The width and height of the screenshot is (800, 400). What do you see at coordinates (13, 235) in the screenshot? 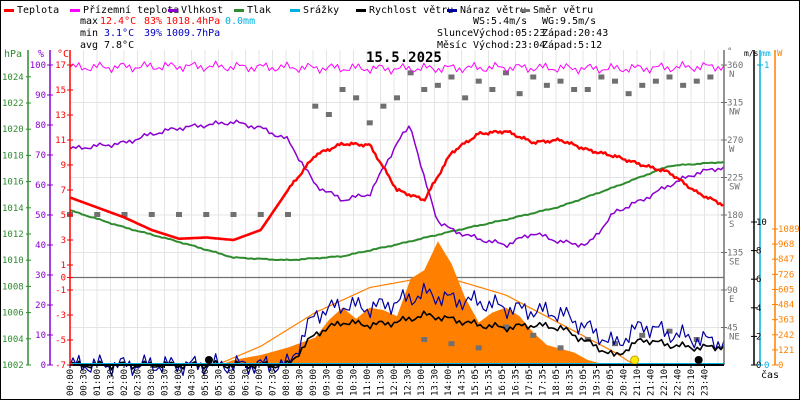
I see `pressure-tick-label: 1012` at bounding box center [13, 235].